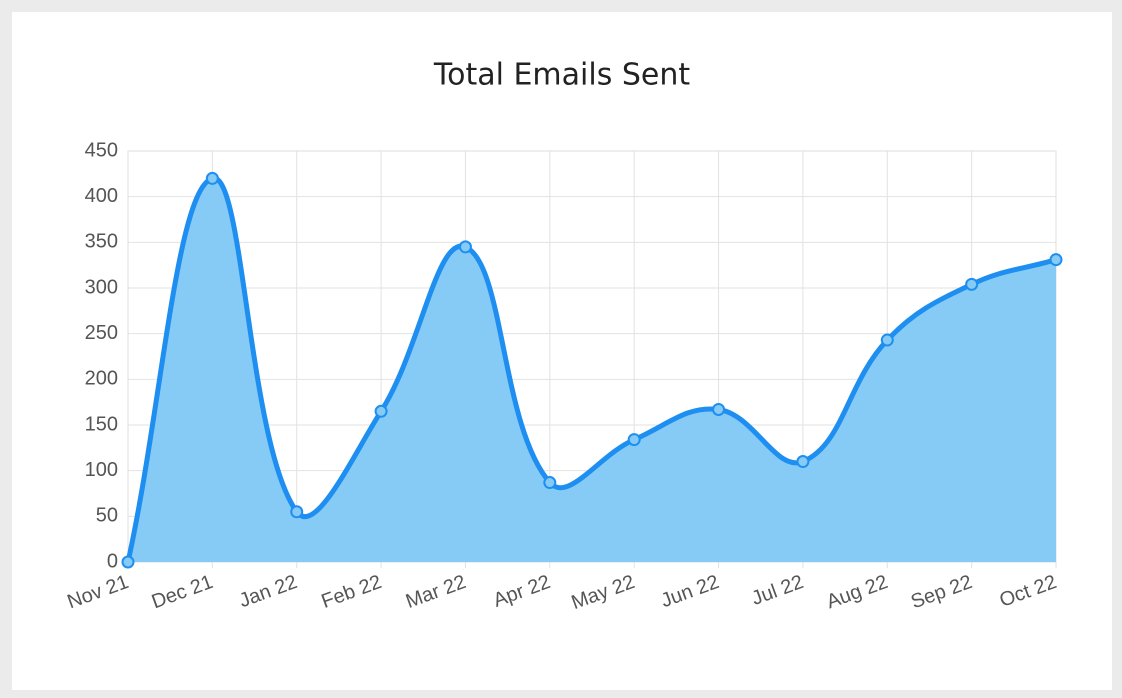 This screenshot has height=698, width=1122. Describe the element at coordinates (101, 287) in the screenshot. I see `y-tick-label: 300` at that location.